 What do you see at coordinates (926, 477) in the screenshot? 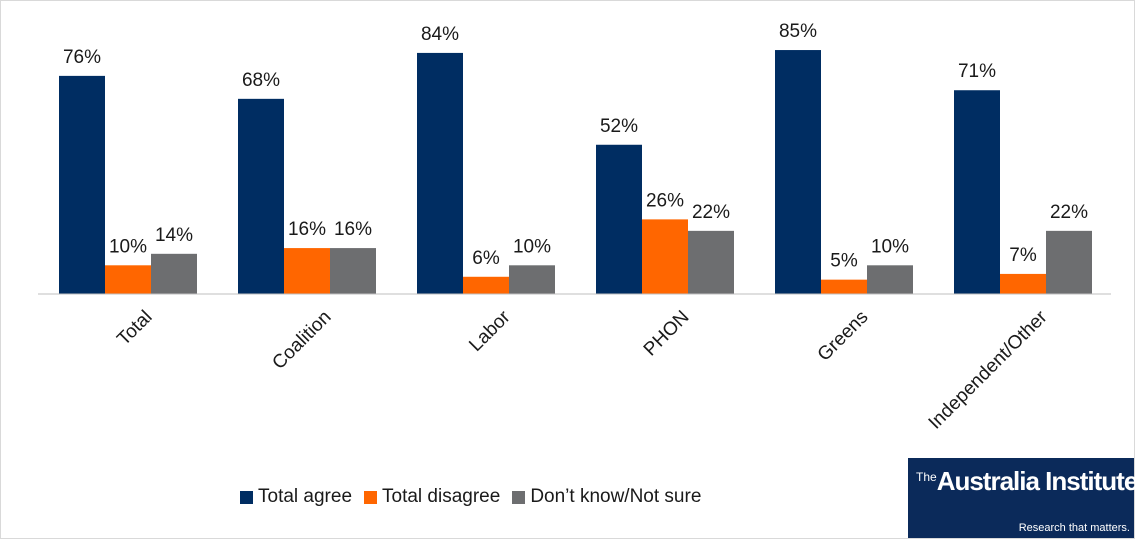
I see `logo-prefix: The` at bounding box center [926, 477].